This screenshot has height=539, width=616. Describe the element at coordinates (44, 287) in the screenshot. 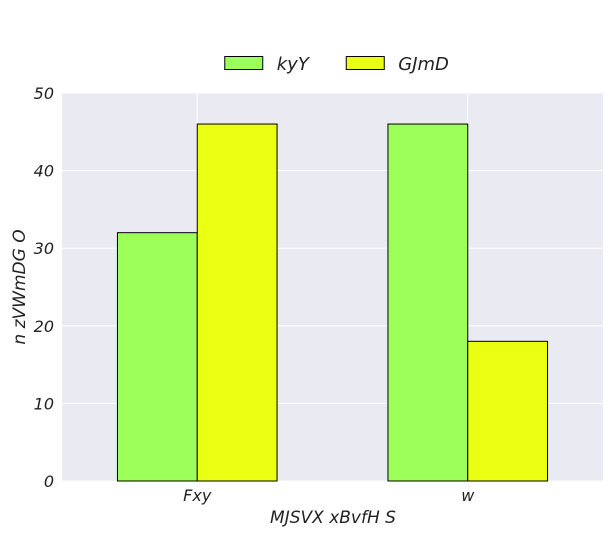

I see `y-tick-labels: 0 10 20 30 40 50` at that location.